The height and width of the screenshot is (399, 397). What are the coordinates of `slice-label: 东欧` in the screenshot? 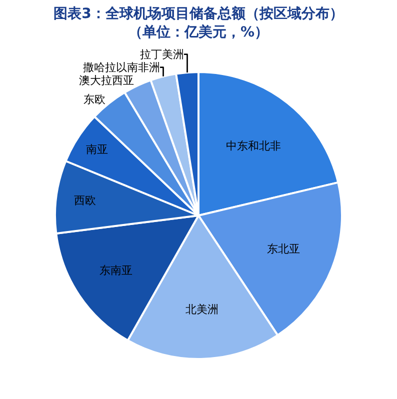 It's located at (95, 99).